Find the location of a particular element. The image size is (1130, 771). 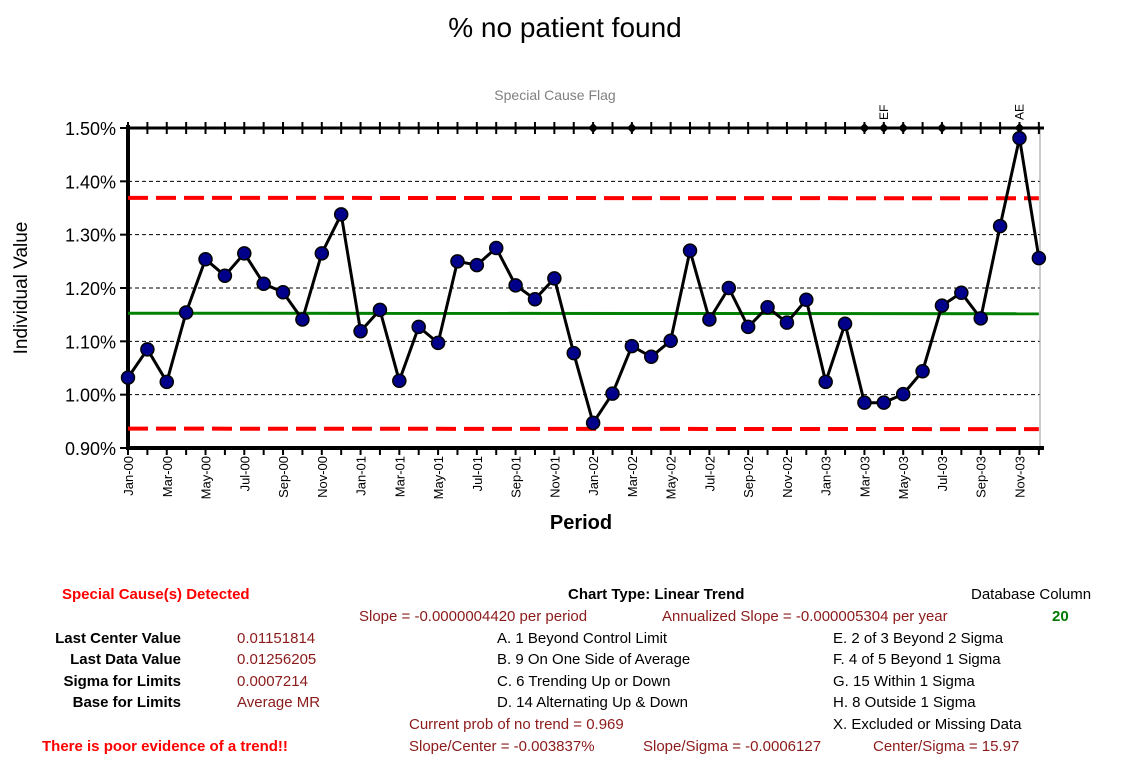

x-tick-label: Jan-02 is located at coordinates (593, 476).